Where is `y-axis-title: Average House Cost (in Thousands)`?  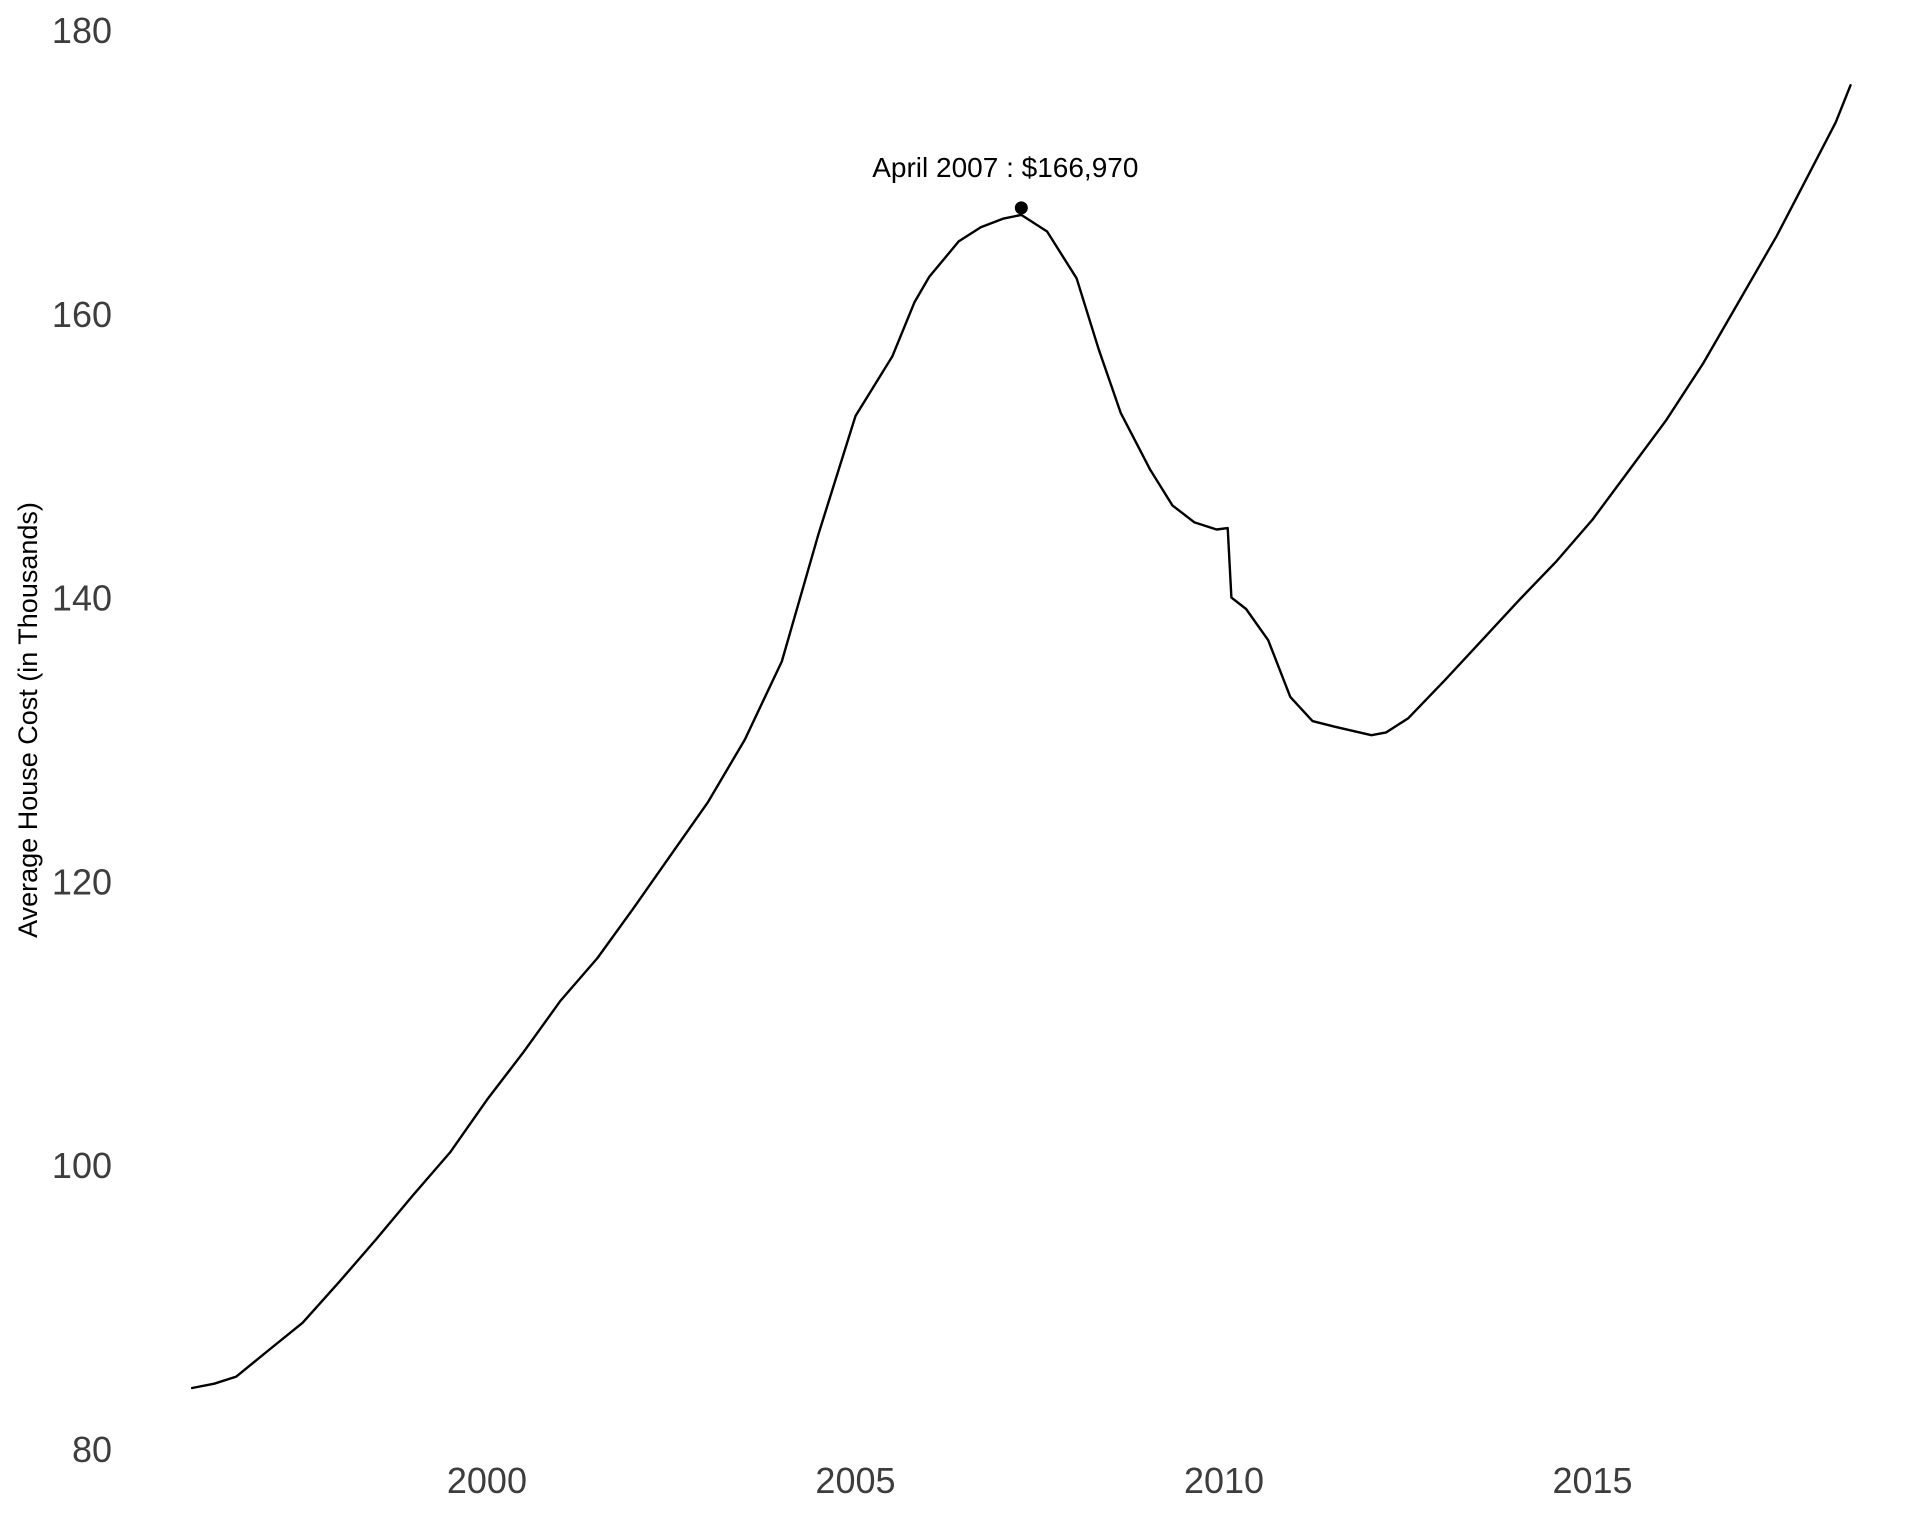 y-axis-title: Average House Cost (in Thousands) is located at coordinates (28, 720).